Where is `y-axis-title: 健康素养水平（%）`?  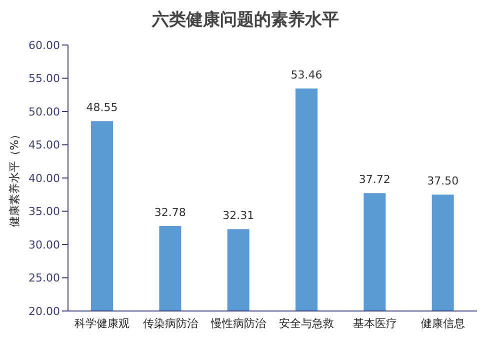 y-axis-title: 健康素养水平（%） is located at coordinates (14, 178).